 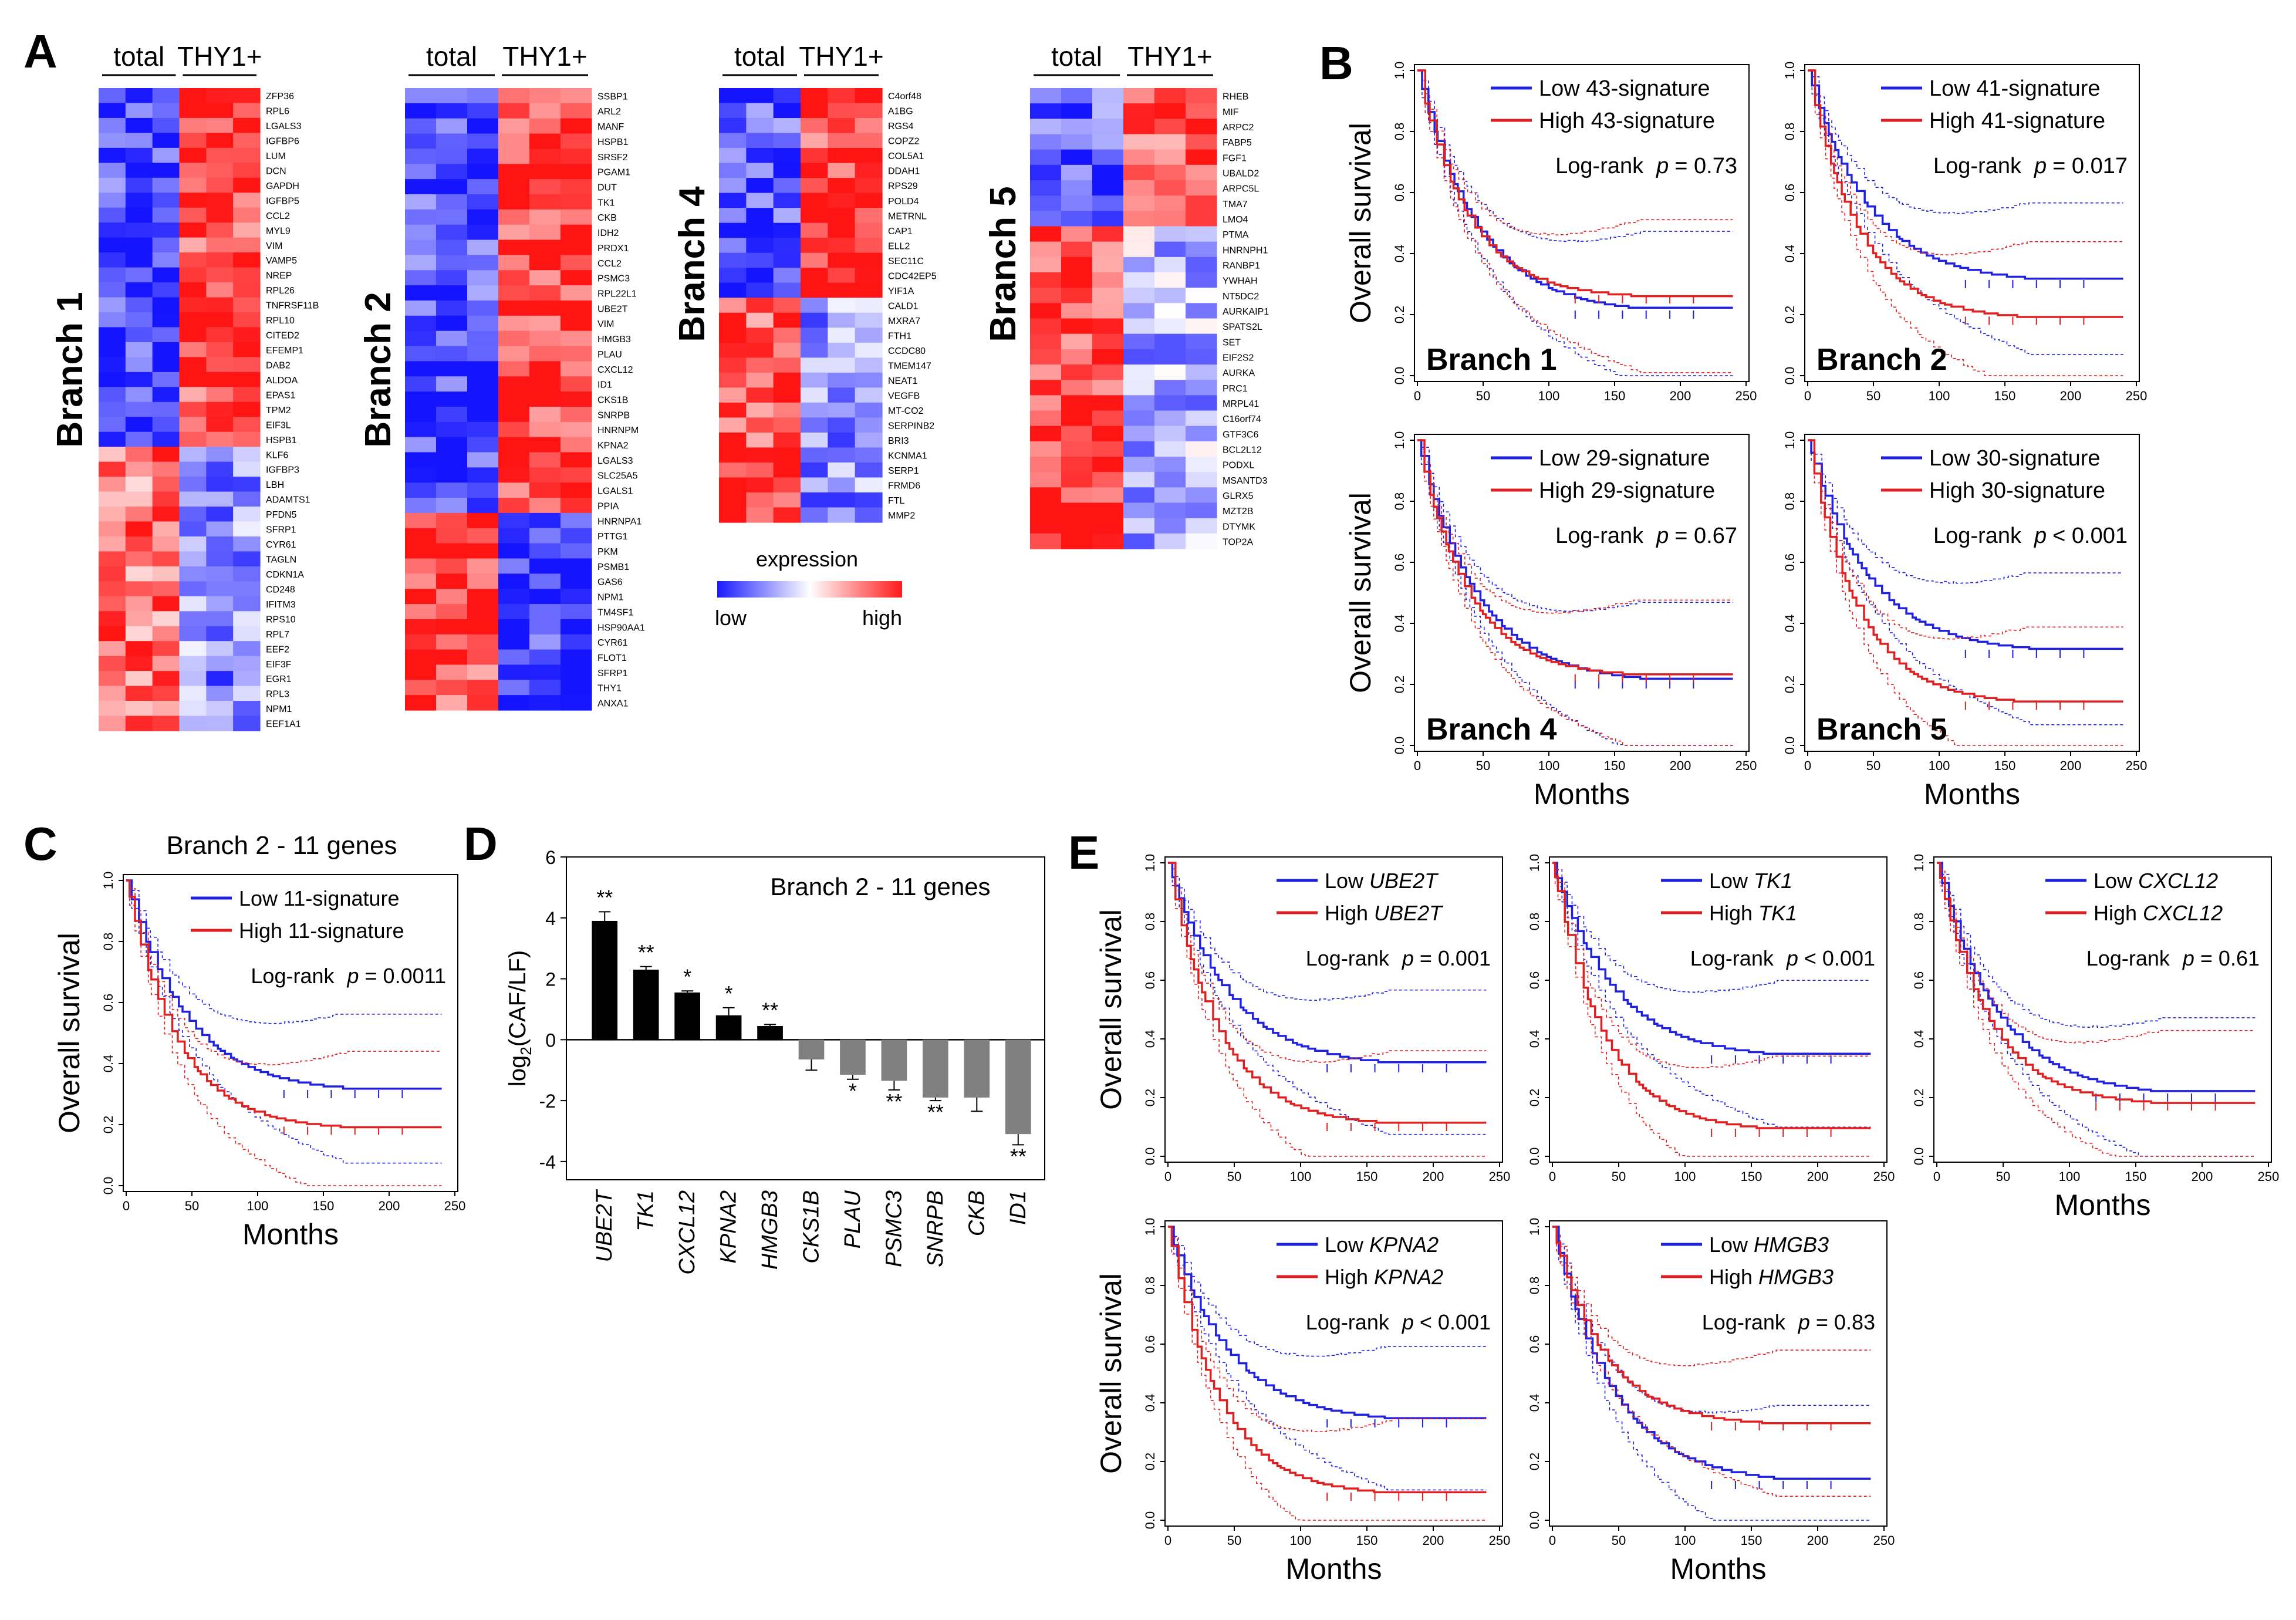 I want to click on legend-low-label: Low UBE2T, so click(x=1382, y=881).